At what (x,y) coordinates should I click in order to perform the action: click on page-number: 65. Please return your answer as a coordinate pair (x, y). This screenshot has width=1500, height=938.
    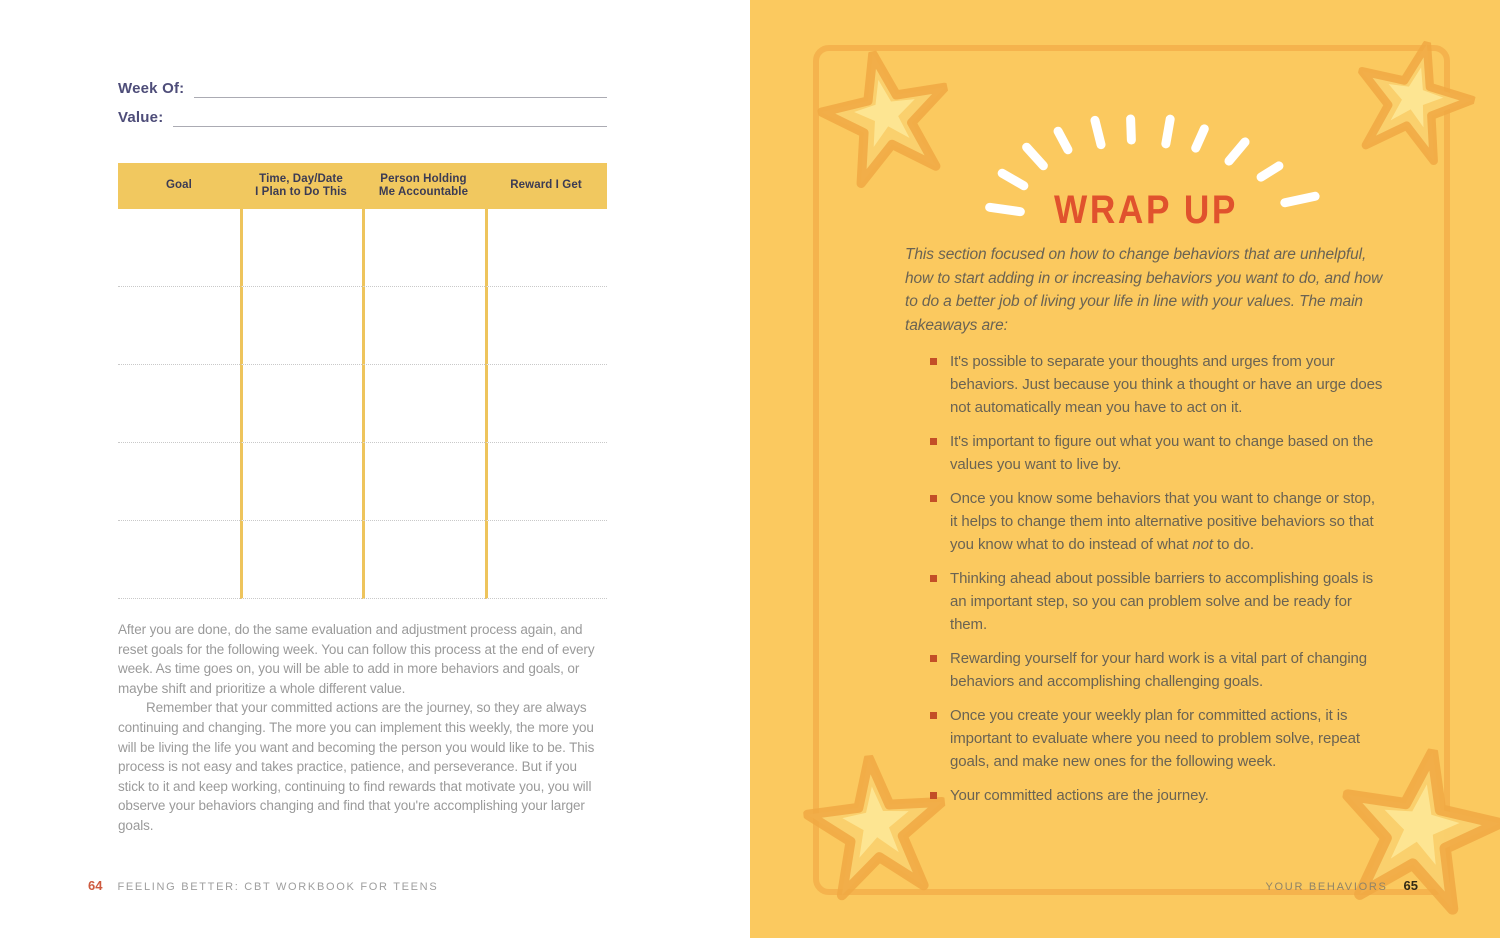
    Looking at the image, I should click on (1410, 885).